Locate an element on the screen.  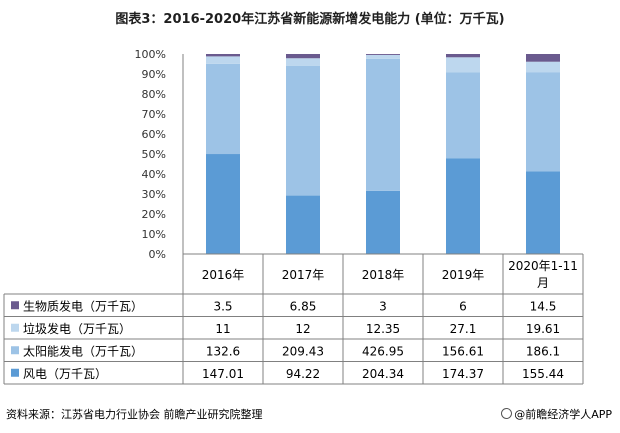
legend-swatch-wind is located at coordinates (15, 372).